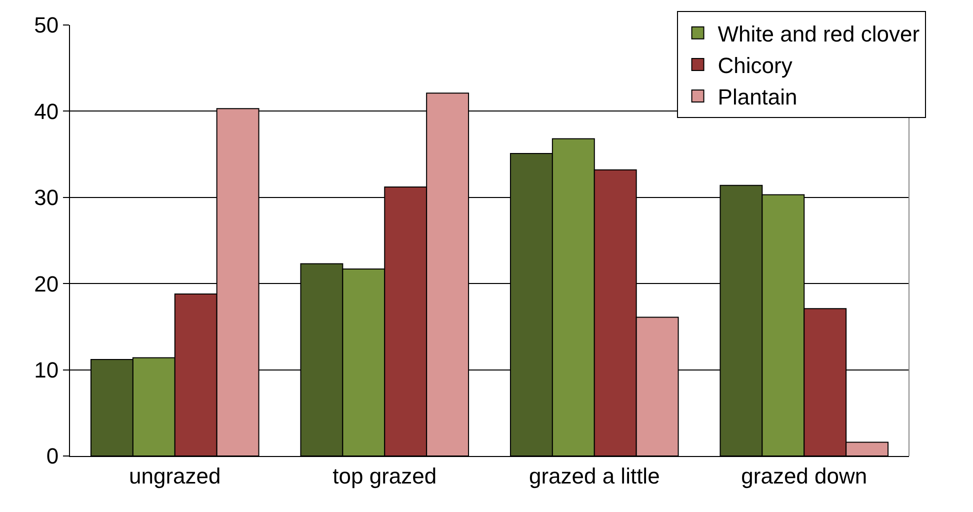  Describe the element at coordinates (758, 97) in the screenshot. I see `legend-label: Plantain` at that location.